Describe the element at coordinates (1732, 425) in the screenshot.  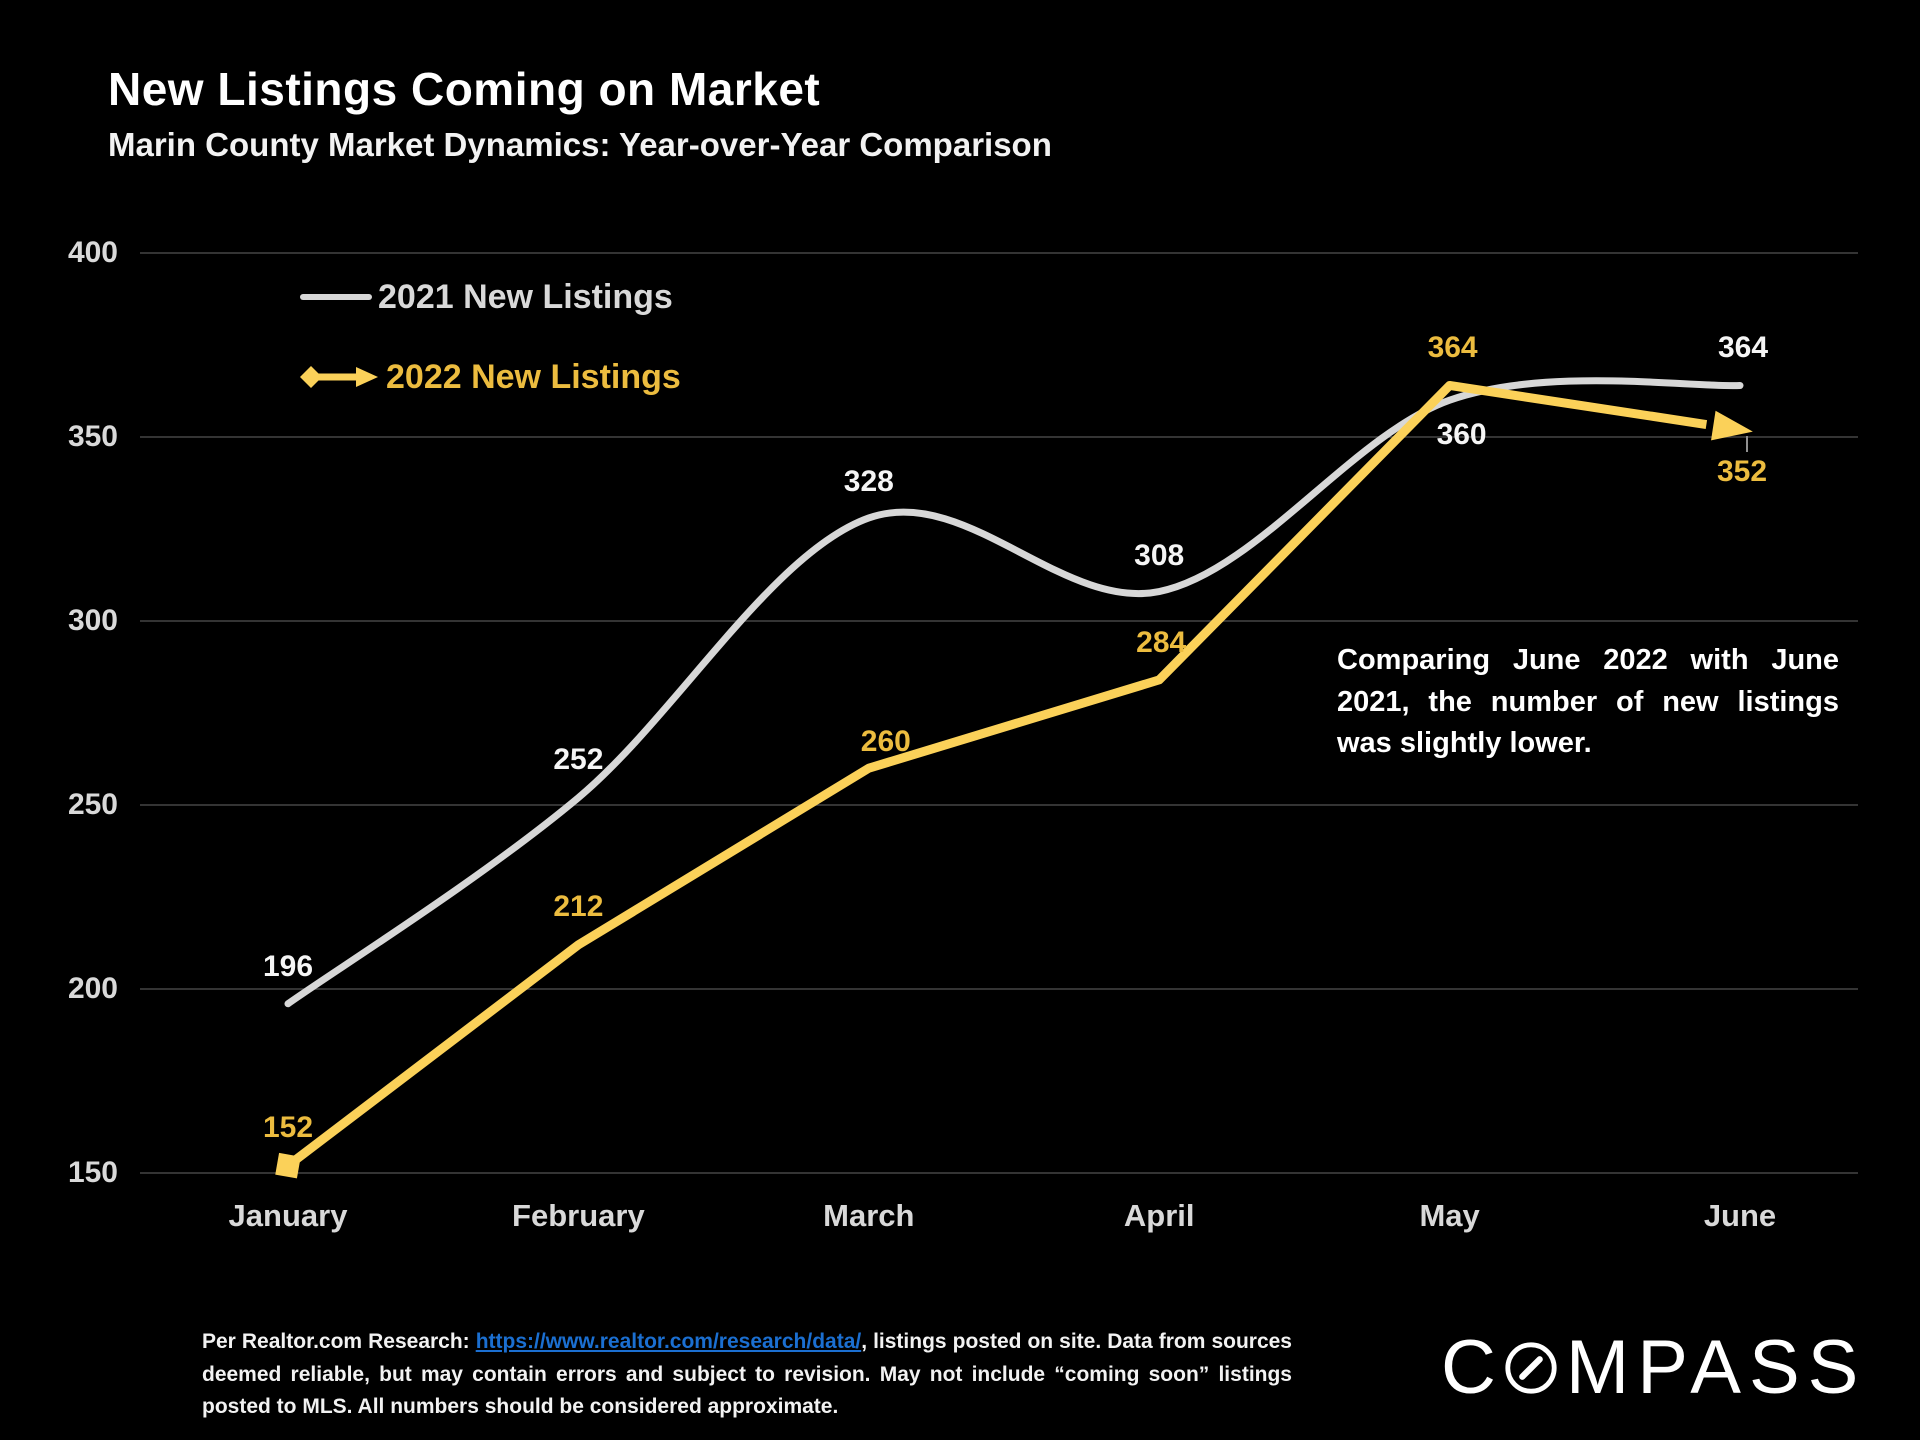
I see `series-2022-arrow-marker` at that location.